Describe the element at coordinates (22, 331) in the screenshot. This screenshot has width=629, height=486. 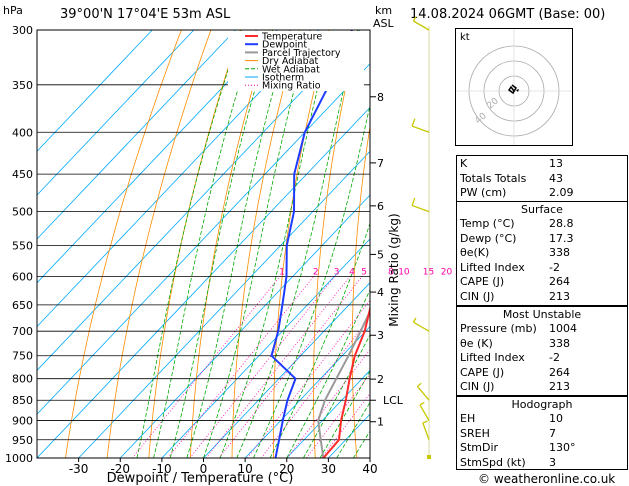
I see `y-tick-label: 700` at that location.